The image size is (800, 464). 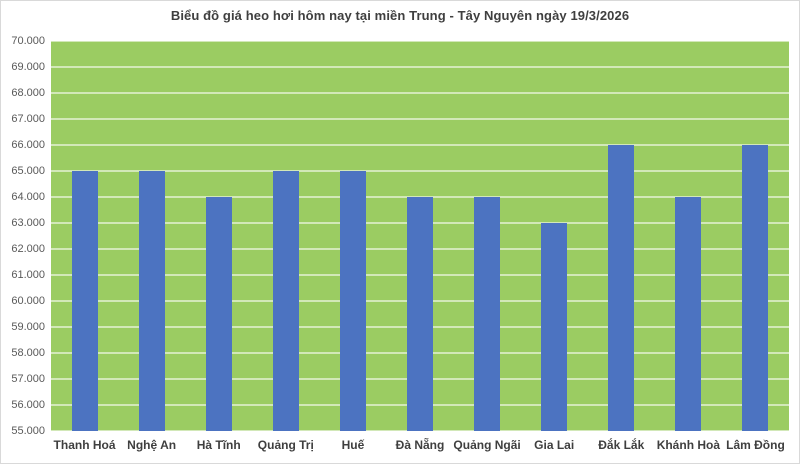 I want to click on x-axis-label: Huế, so click(x=353, y=445).